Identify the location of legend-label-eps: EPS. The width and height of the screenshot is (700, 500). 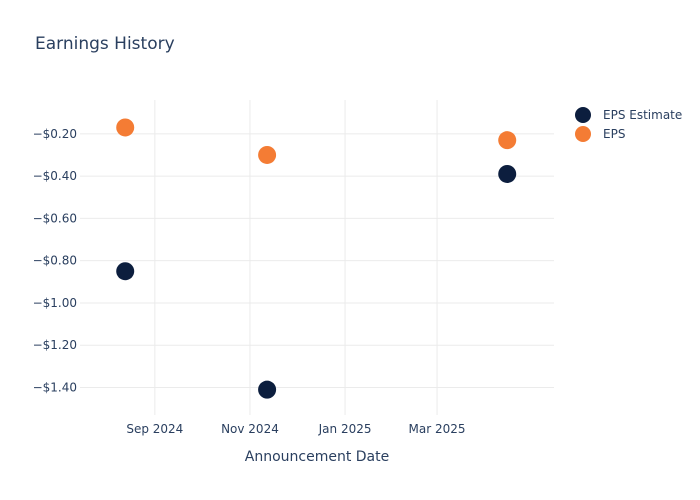
(614, 134).